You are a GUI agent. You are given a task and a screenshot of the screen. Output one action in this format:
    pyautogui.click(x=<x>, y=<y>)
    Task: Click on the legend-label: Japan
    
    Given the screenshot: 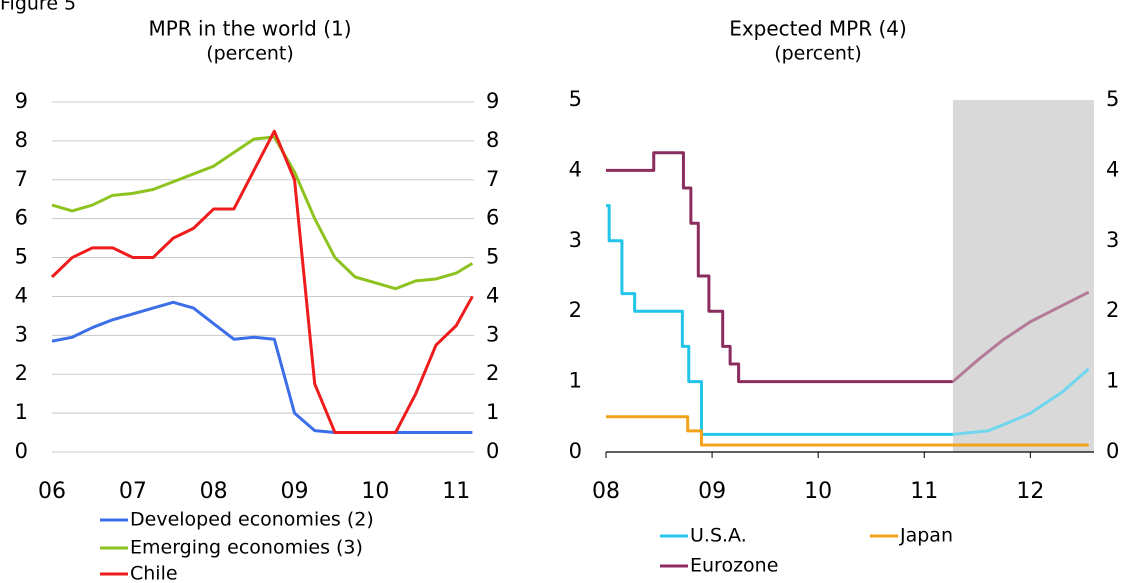 What is the action you would take?
    pyautogui.click(x=926, y=536)
    